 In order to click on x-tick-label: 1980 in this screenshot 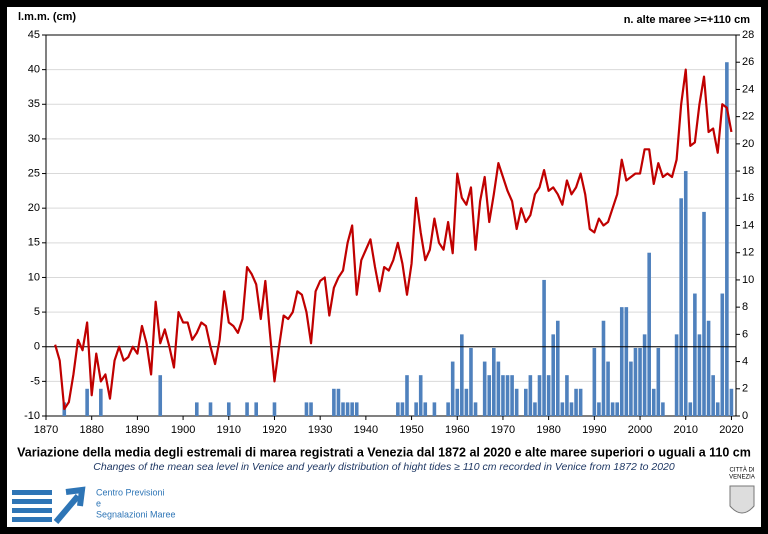, I will do `click(548, 430)`.